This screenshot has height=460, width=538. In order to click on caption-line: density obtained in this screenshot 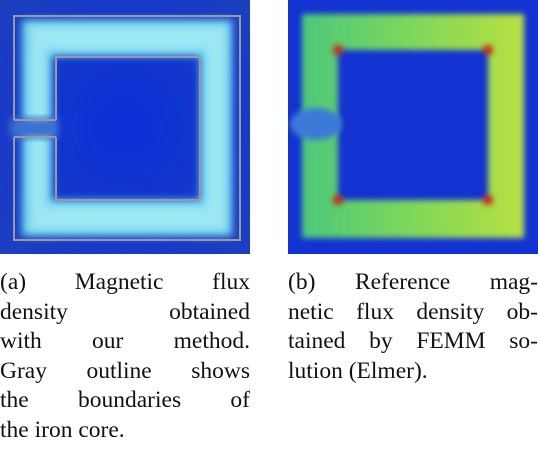, I will do `click(125, 311)`.